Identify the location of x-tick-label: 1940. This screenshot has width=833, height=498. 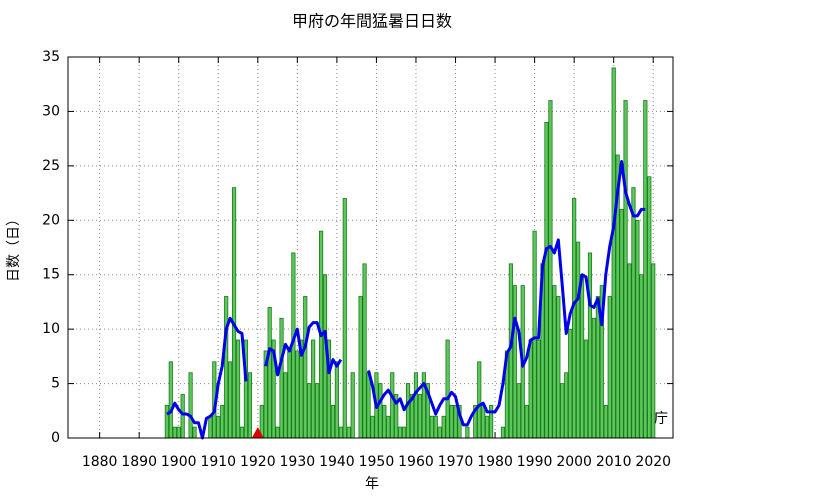
(337, 462).